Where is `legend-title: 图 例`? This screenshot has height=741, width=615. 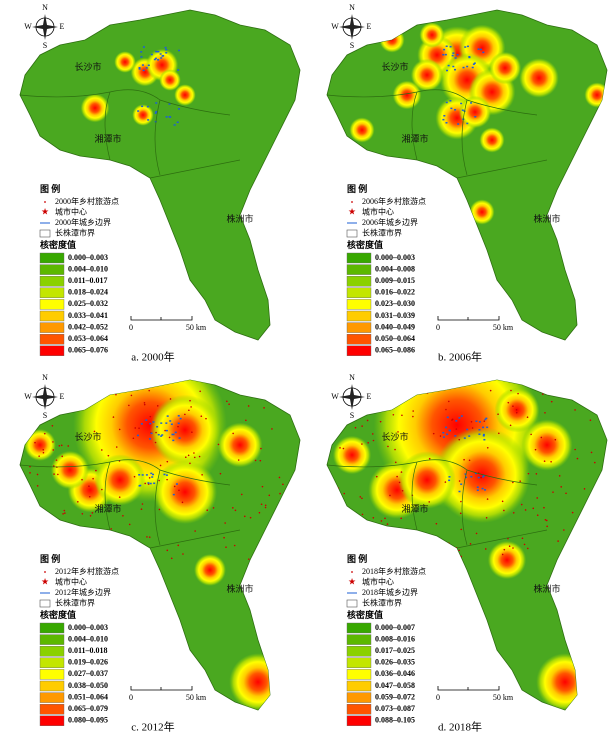
legend-title: 图 例 is located at coordinates (357, 558).